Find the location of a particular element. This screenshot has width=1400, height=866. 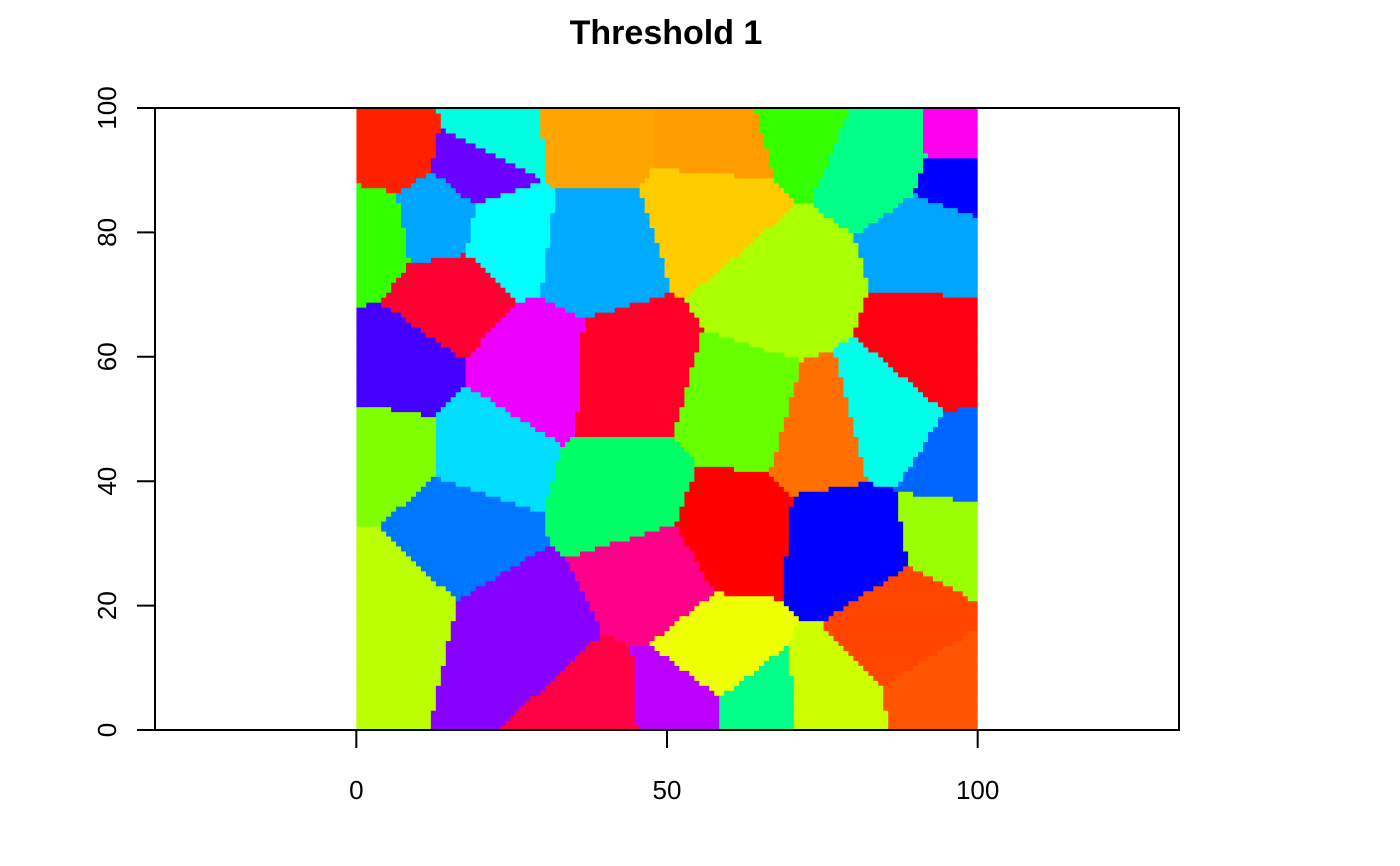

chart-title: Threshold 1 is located at coordinates (666, 33).